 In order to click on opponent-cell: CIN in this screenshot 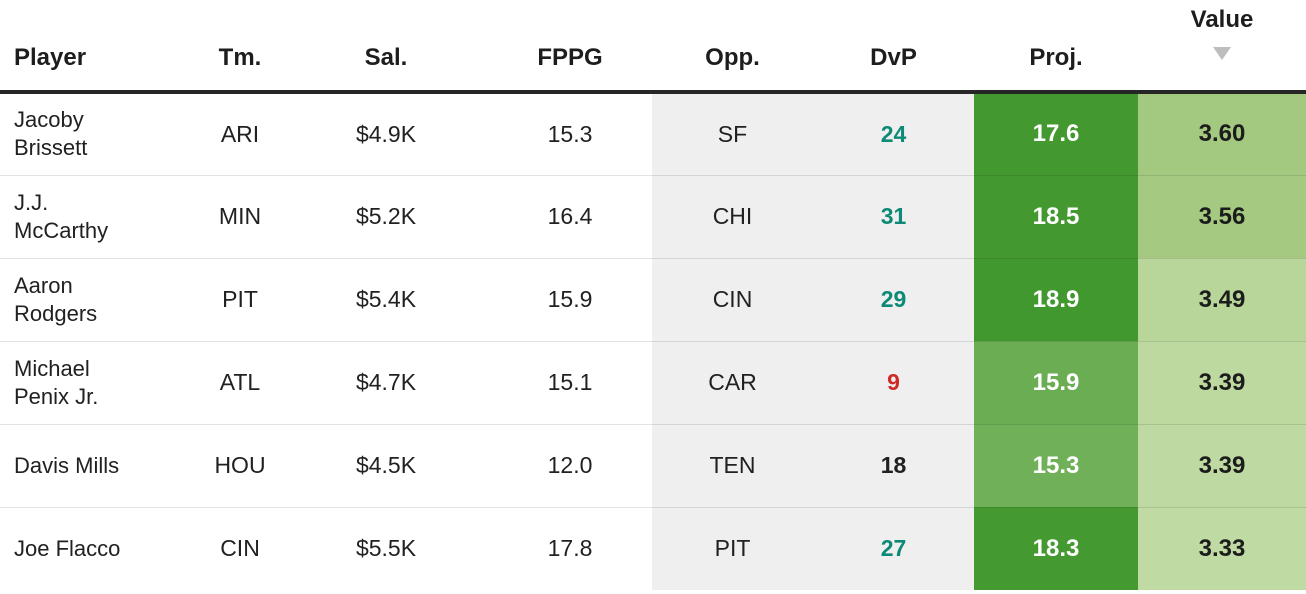, I will do `click(732, 299)`.